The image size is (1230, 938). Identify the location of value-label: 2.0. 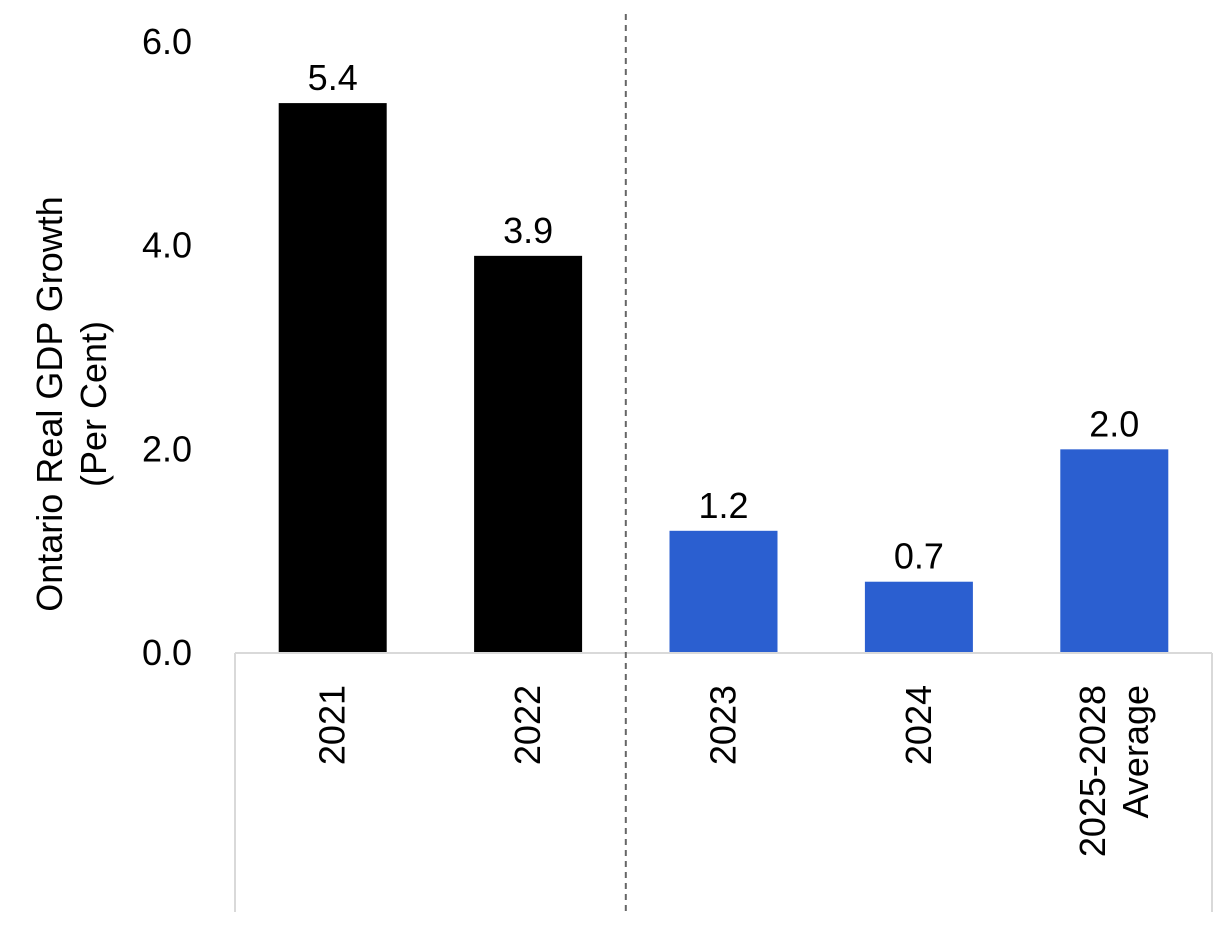
(1114, 423).